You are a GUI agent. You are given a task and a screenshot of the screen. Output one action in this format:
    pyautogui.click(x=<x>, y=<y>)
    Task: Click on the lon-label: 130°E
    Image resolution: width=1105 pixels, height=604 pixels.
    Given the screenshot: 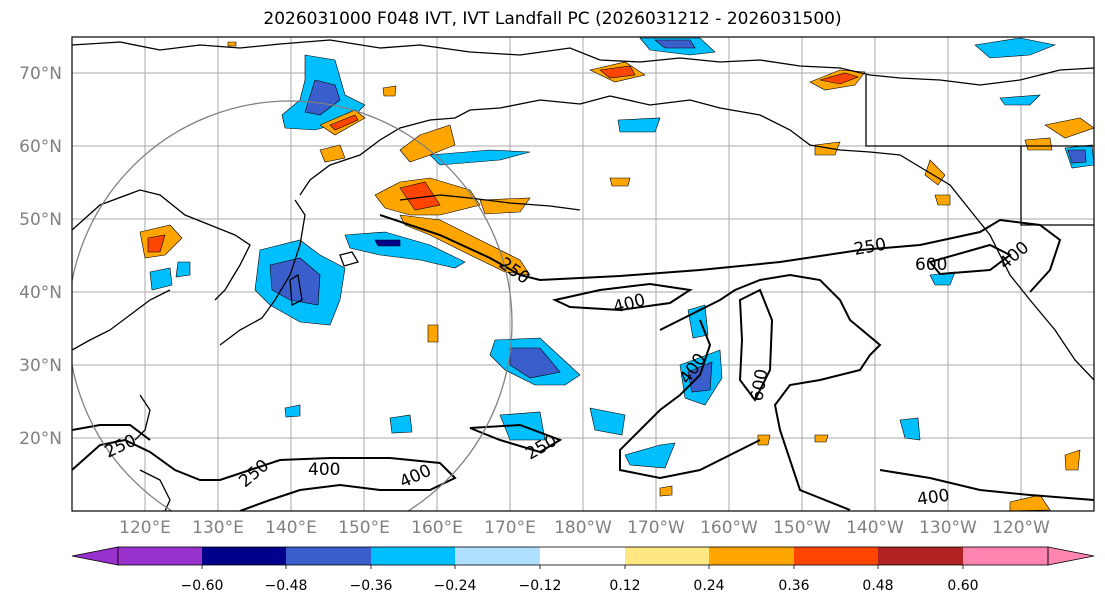 What is the action you would take?
    pyautogui.click(x=218, y=528)
    